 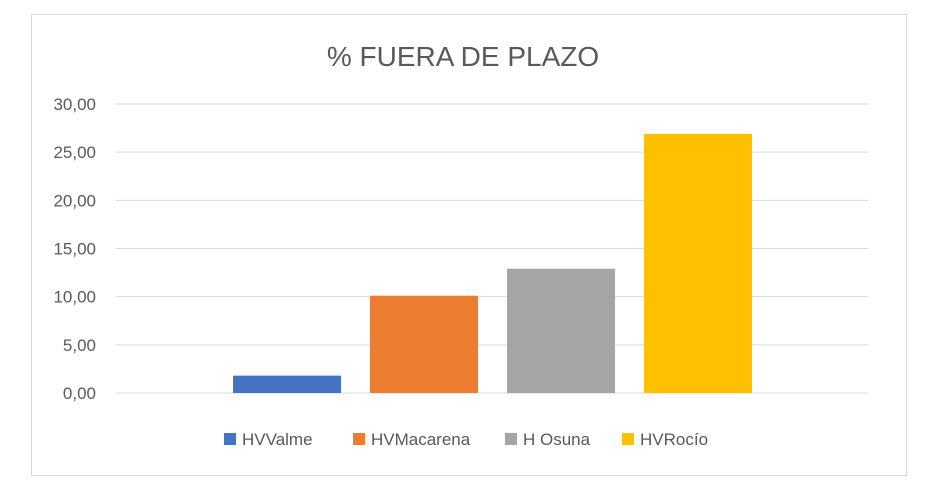 What do you see at coordinates (74, 200) in the screenshot?
I see `y-tick-label: 20,00` at bounding box center [74, 200].